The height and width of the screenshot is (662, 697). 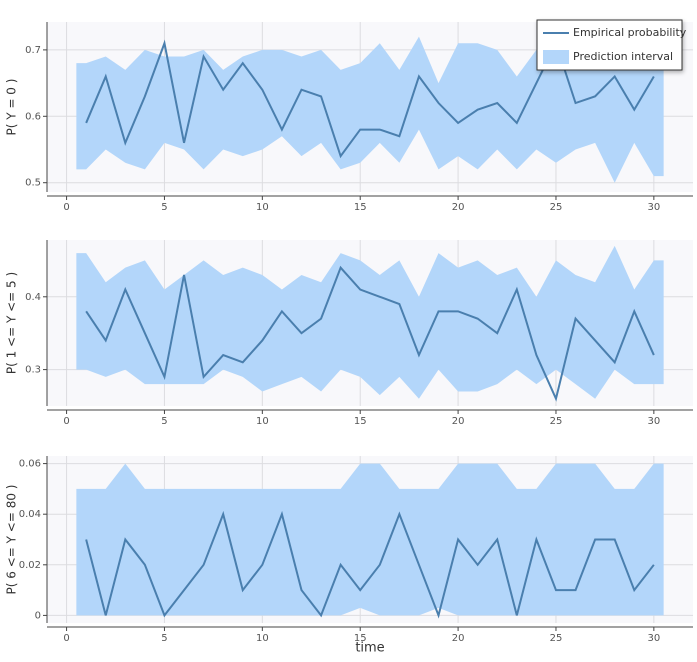 I want to click on legend: Empirical probability Prediction interval, so click(x=611, y=45).